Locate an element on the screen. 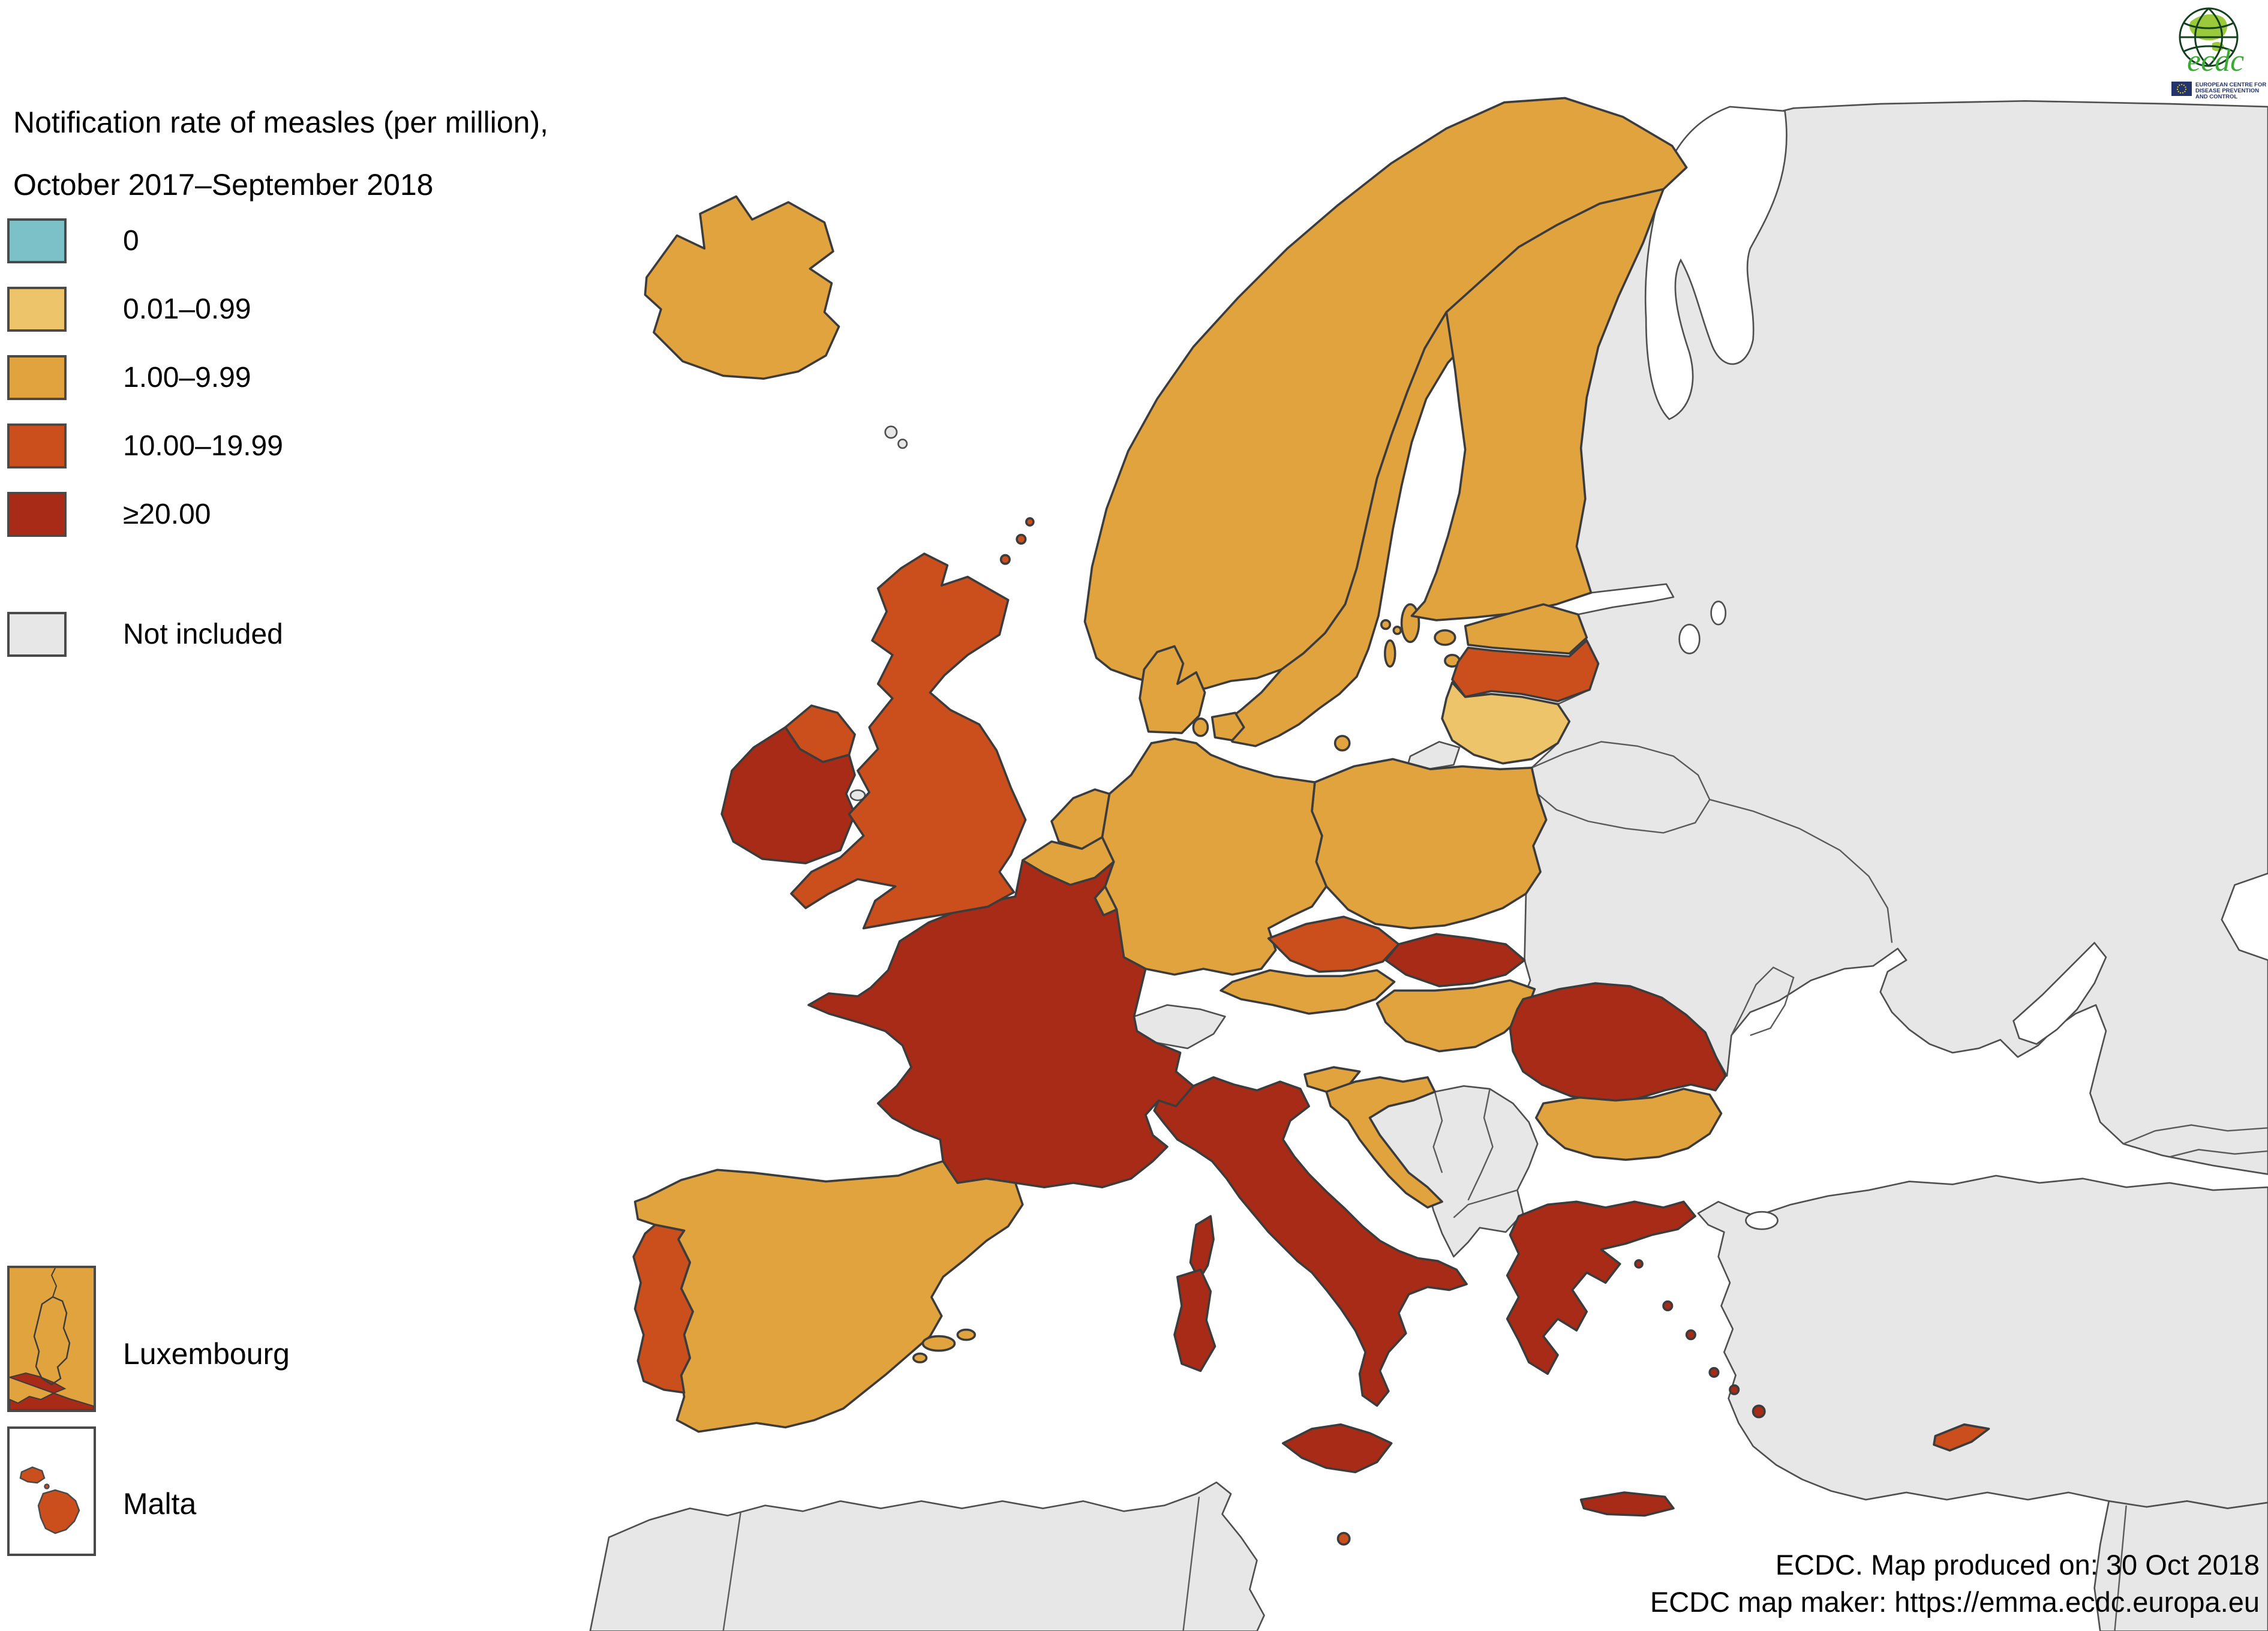 The image size is (2268, 1631). region-turkey is located at coordinates (1982, 1342).